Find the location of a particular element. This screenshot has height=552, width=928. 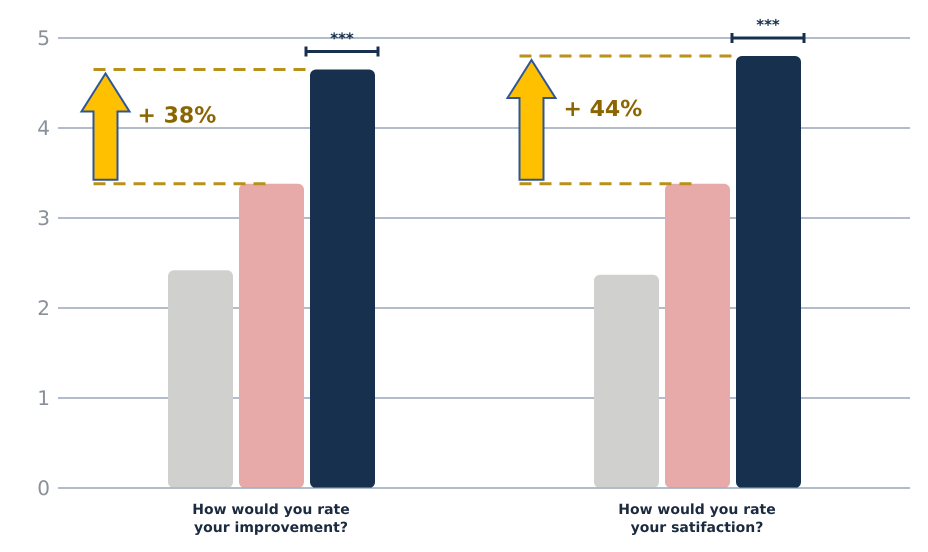

y-tick-label: 5 is located at coordinates (43, 38).